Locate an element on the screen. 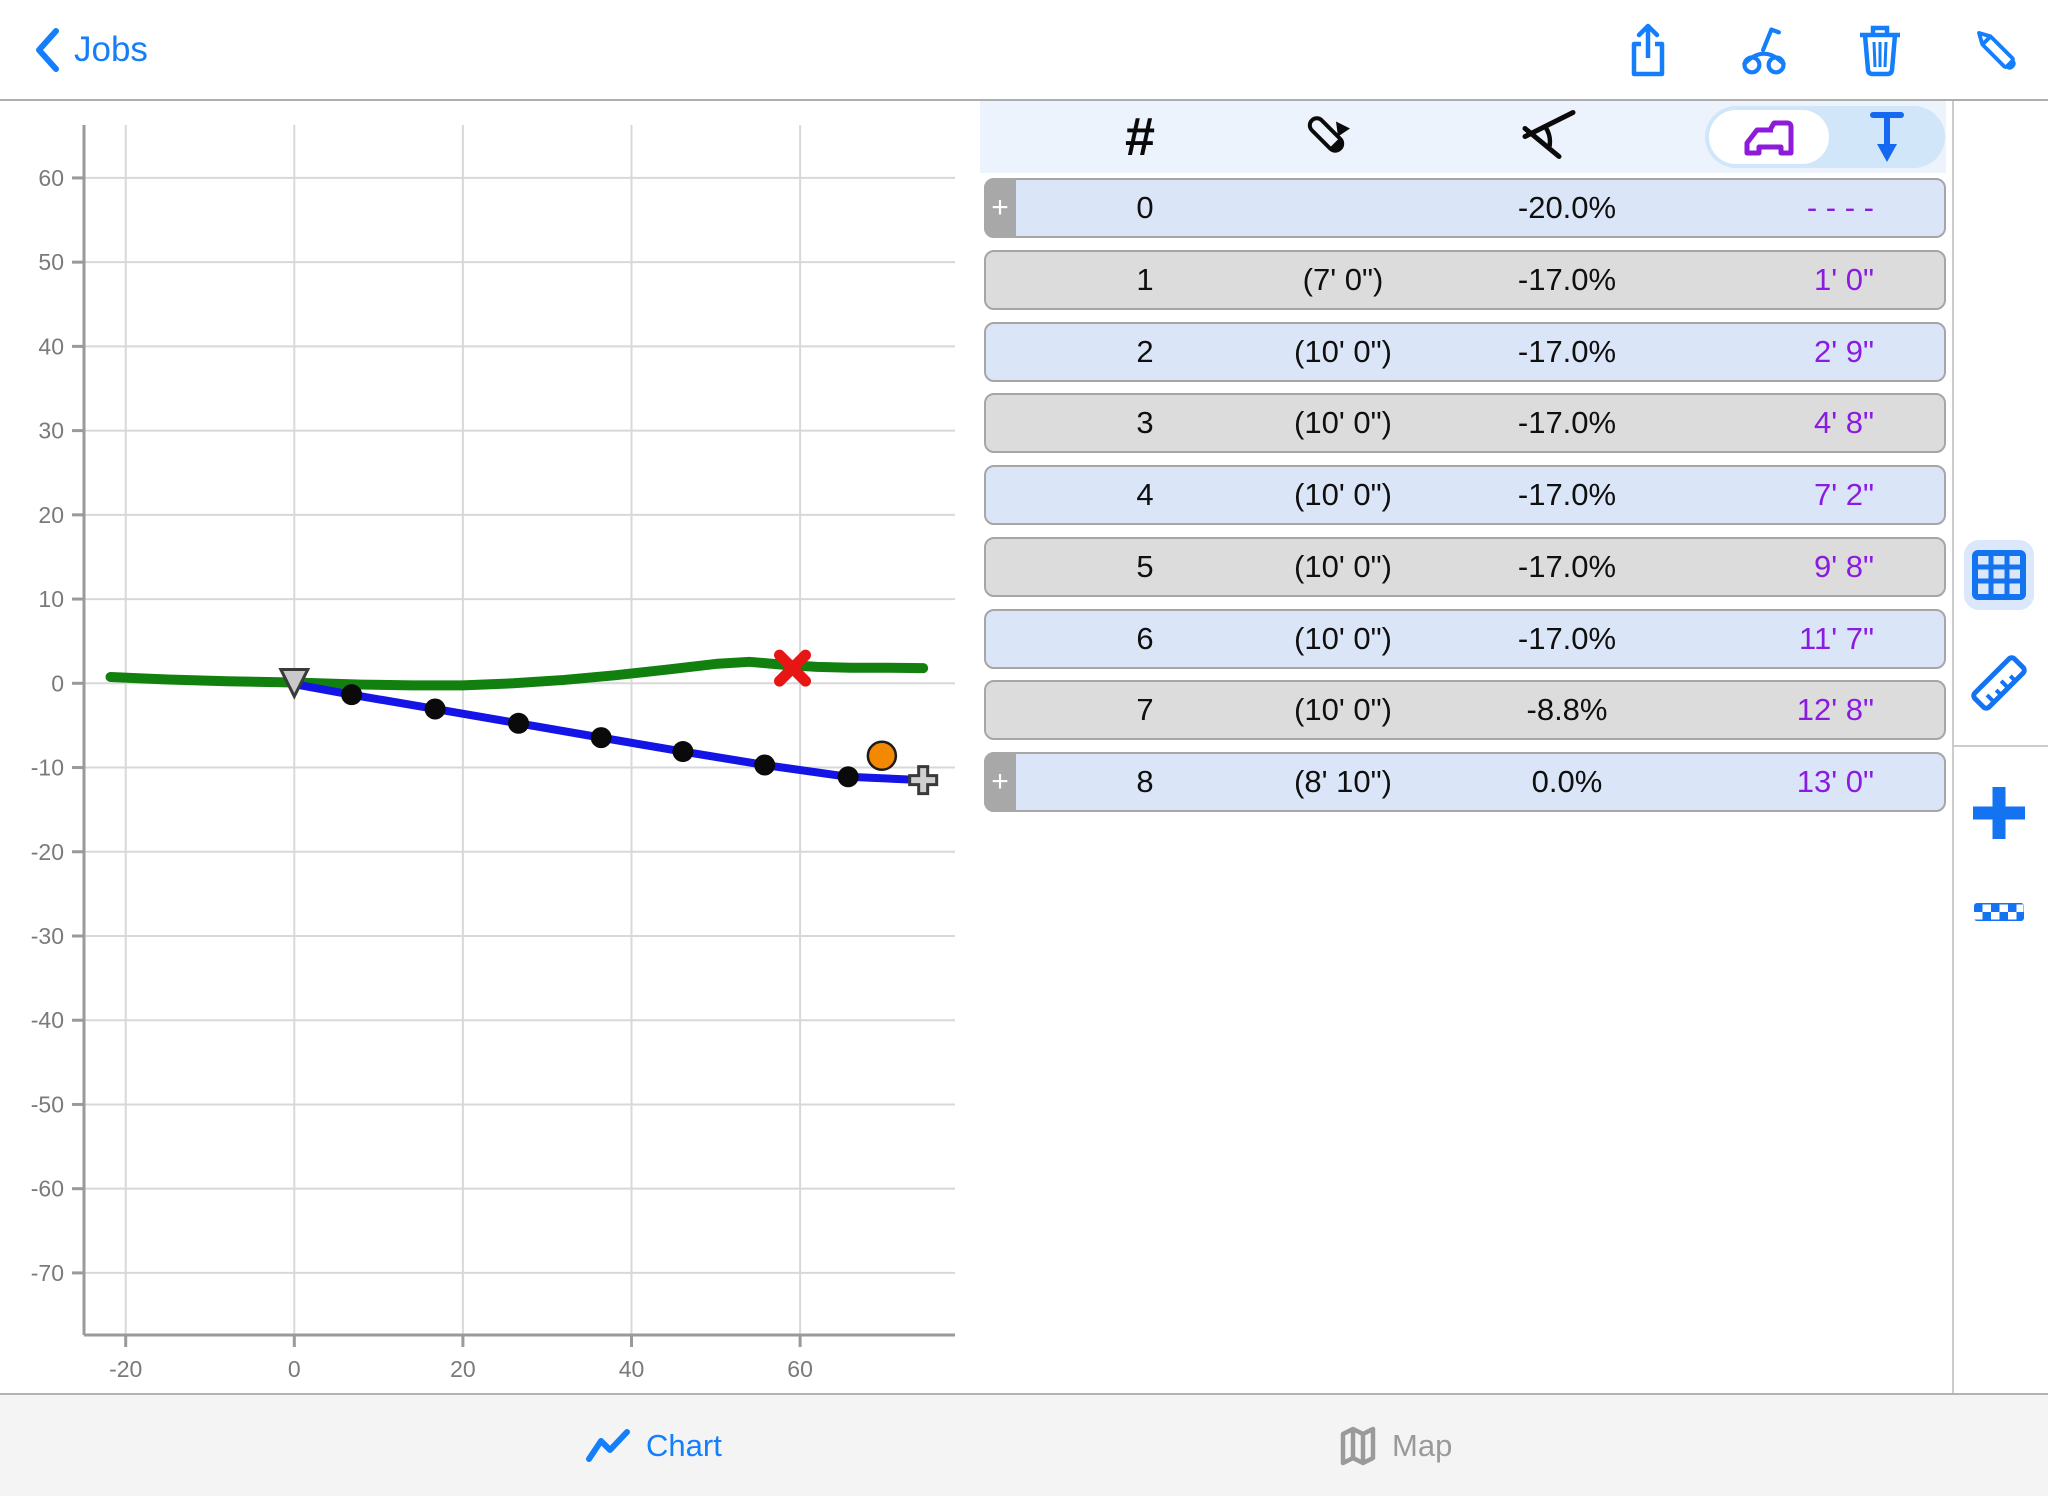  svg-text: -70 is located at coordinates (47, 1273).